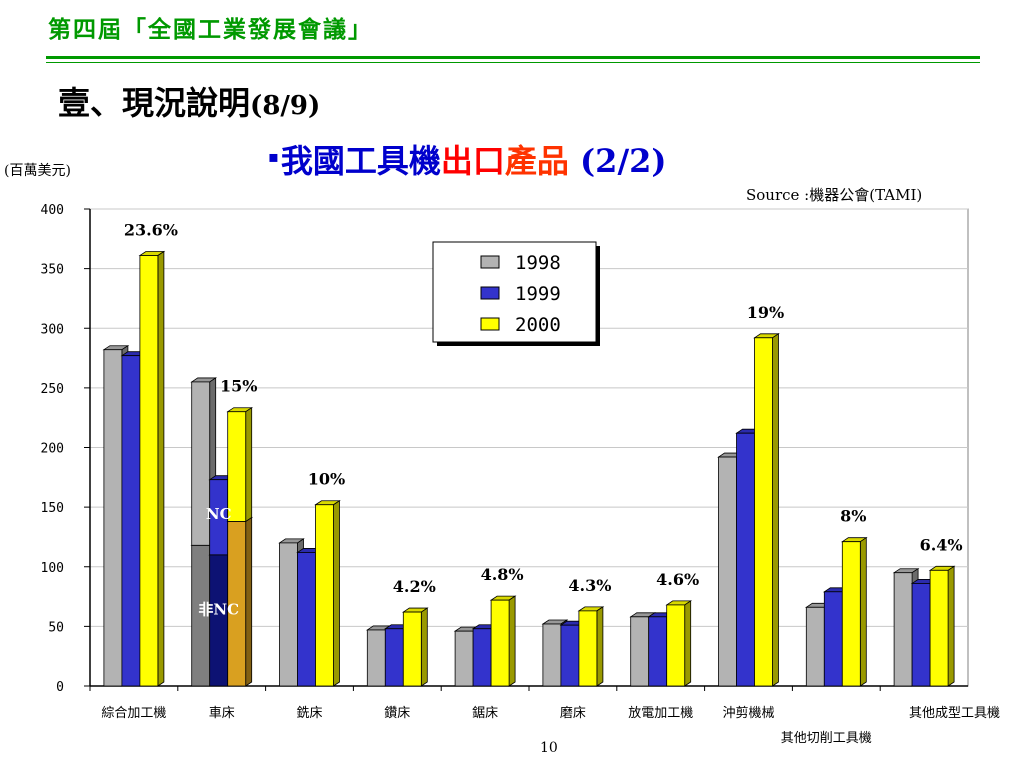  What do you see at coordinates (826, 738) in the screenshot?
I see `x-category-label: 其他切削工具機` at bounding box center [826, 738].